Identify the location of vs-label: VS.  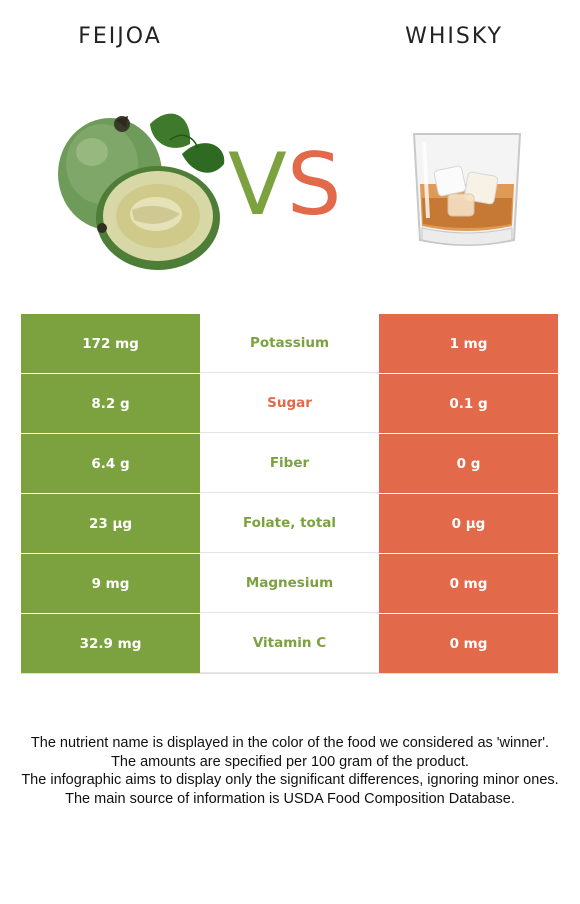
(284, 185).